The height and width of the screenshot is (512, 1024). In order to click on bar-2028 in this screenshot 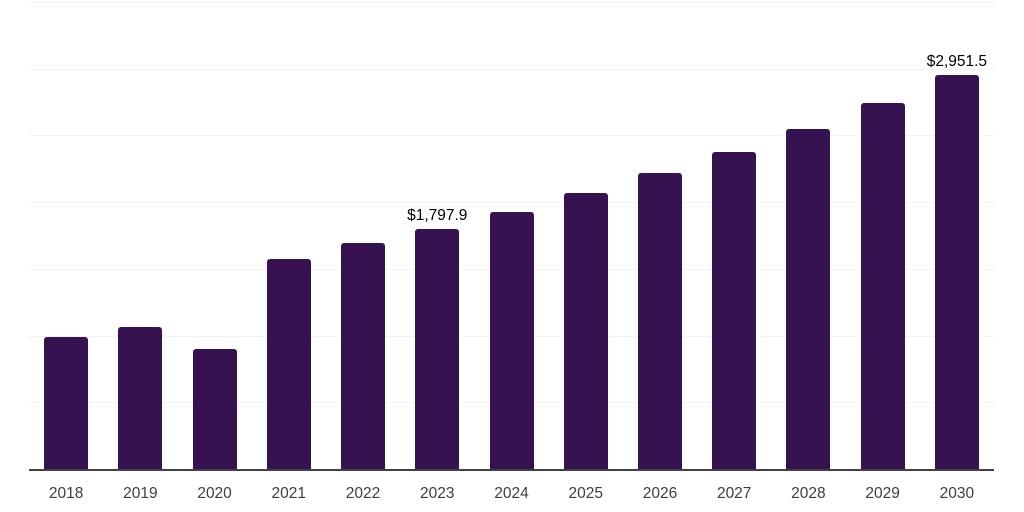, I will do `click(808, 298)`.